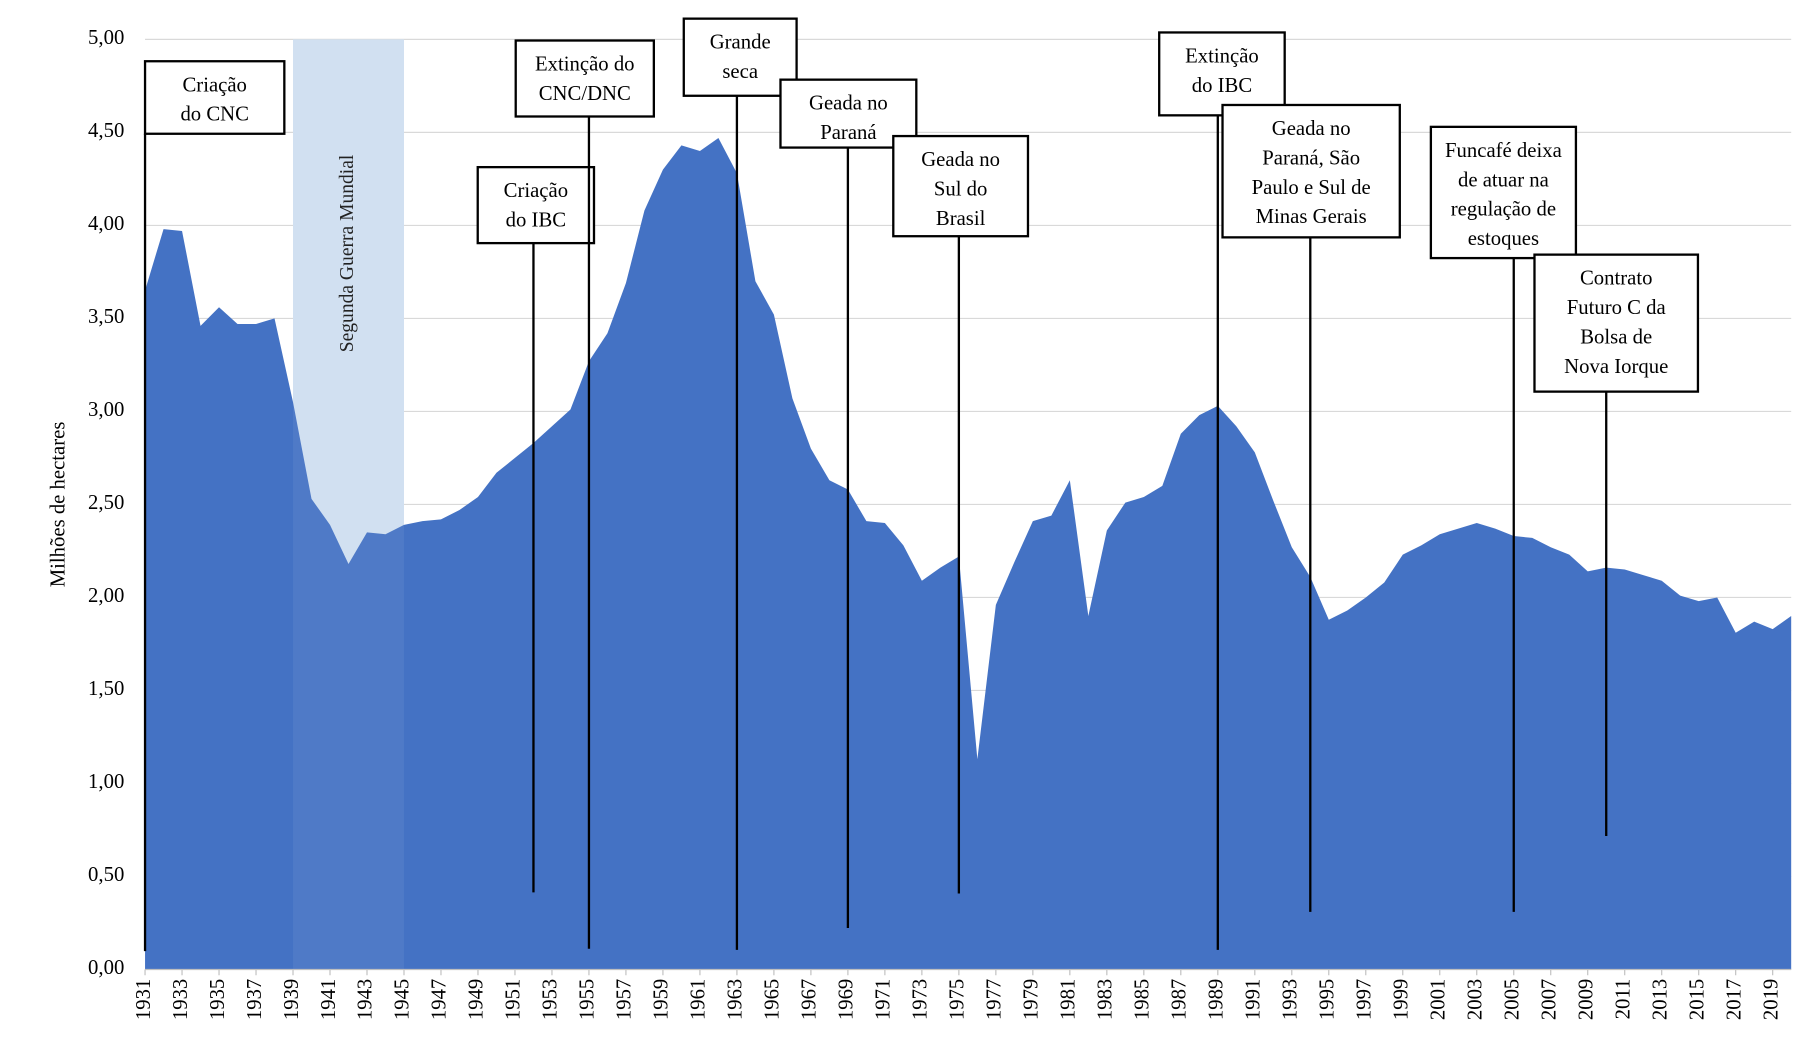 This screenshot has height=1048, width=1805. Describe the element at coordinates (106, 782) in the screenshot. I see `y-tick-label: 1,00` at that location.